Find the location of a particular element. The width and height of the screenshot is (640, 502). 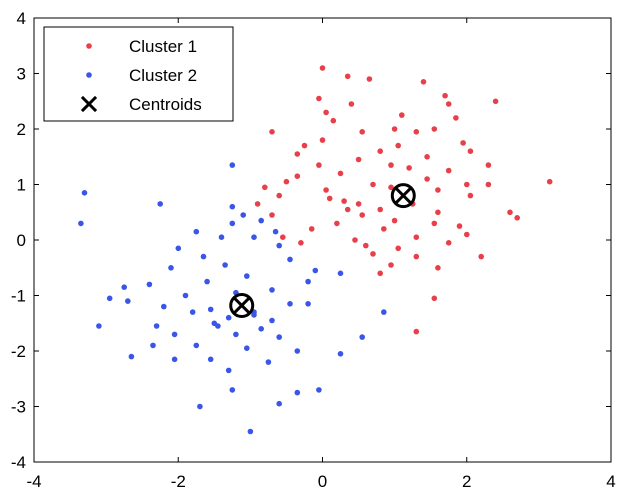

y-tick-label: 2 is located at coordinates (21, 129).